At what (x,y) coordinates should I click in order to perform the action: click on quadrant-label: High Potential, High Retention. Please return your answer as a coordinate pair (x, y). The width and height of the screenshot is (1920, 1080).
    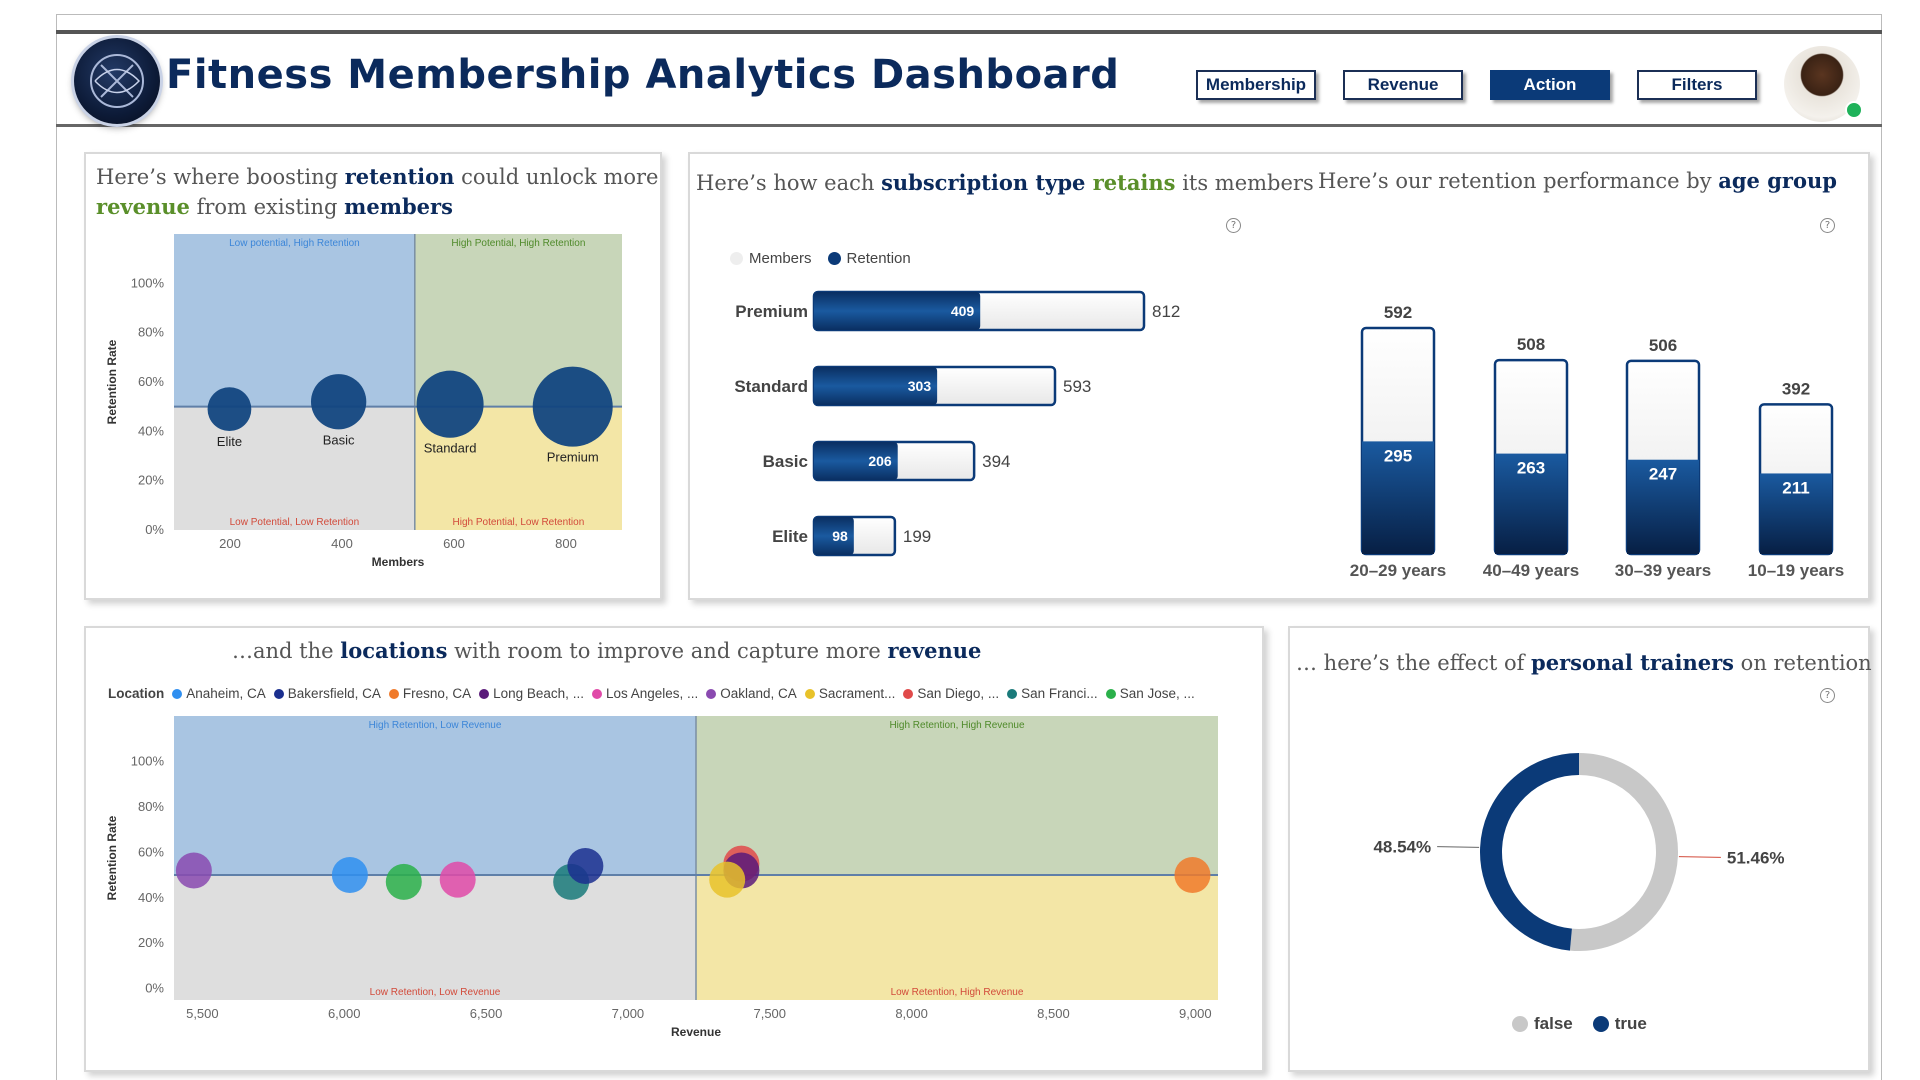
    Looking at the image, I should click on (518, 243).